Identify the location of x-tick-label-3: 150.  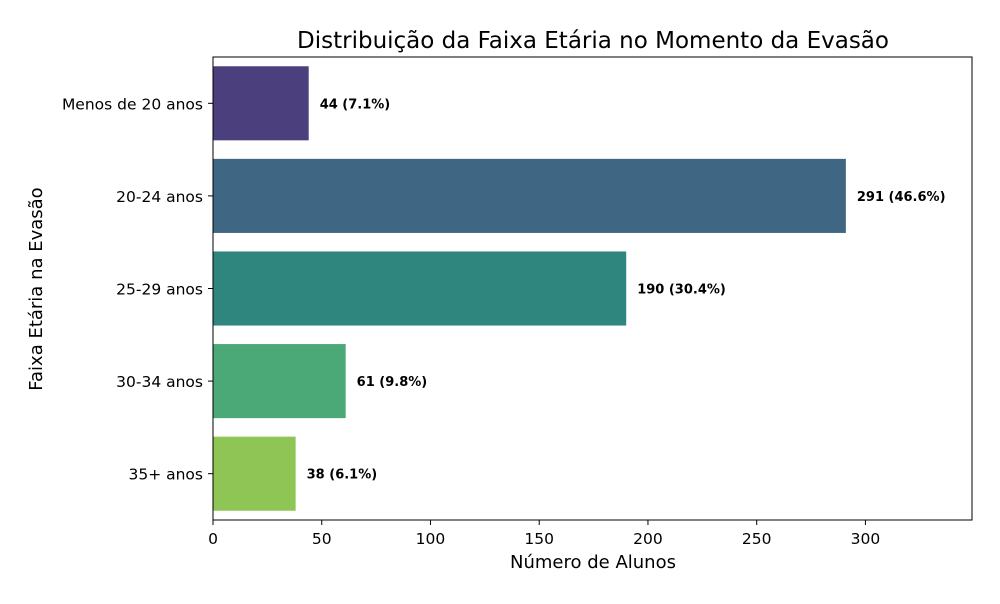
(539, 539).